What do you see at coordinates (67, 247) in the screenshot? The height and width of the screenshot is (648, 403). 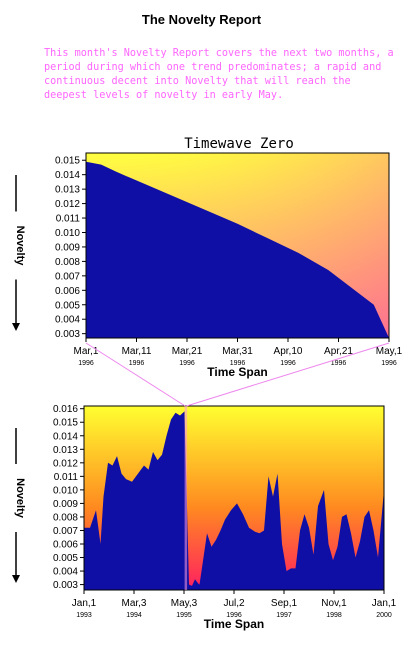 I see `chart1-ytick-label: 0.009` at bounding box center [67, 247].